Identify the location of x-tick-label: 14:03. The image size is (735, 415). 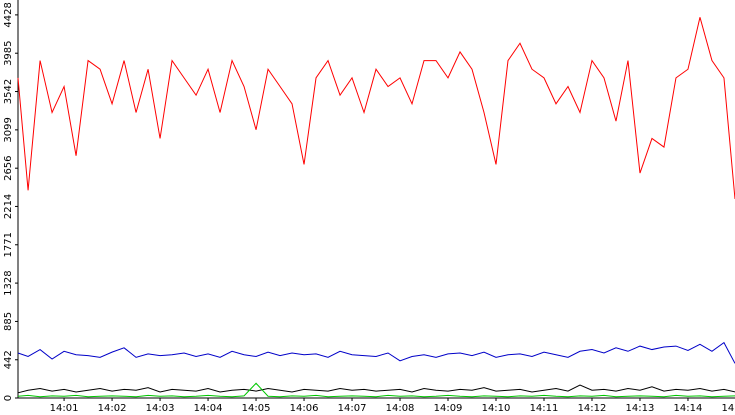
(160, 408).